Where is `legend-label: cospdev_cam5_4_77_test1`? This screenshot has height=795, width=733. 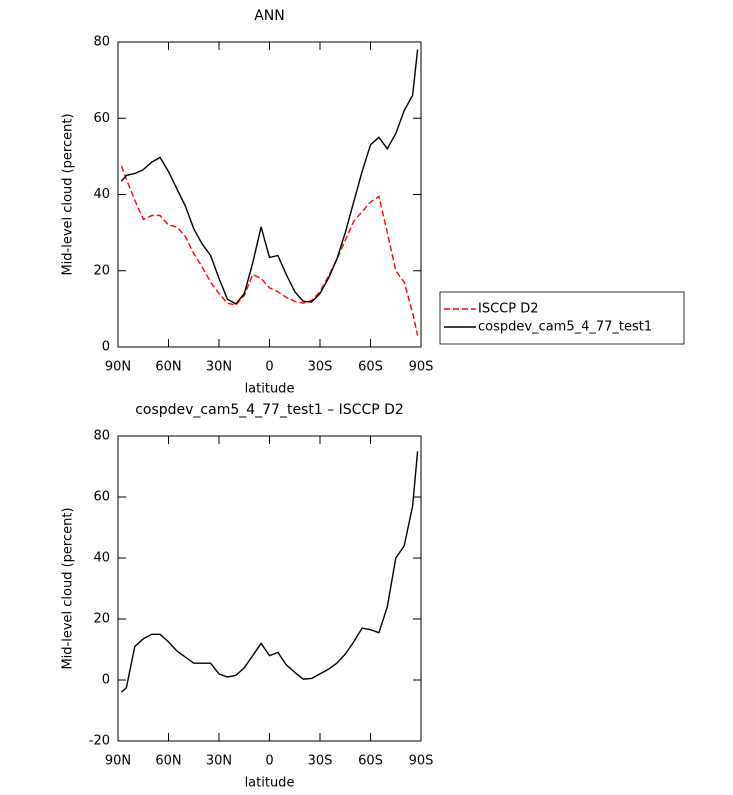
legend-label: cospdev_cam5_4_77_test1 is located at coordinates (565, 327).